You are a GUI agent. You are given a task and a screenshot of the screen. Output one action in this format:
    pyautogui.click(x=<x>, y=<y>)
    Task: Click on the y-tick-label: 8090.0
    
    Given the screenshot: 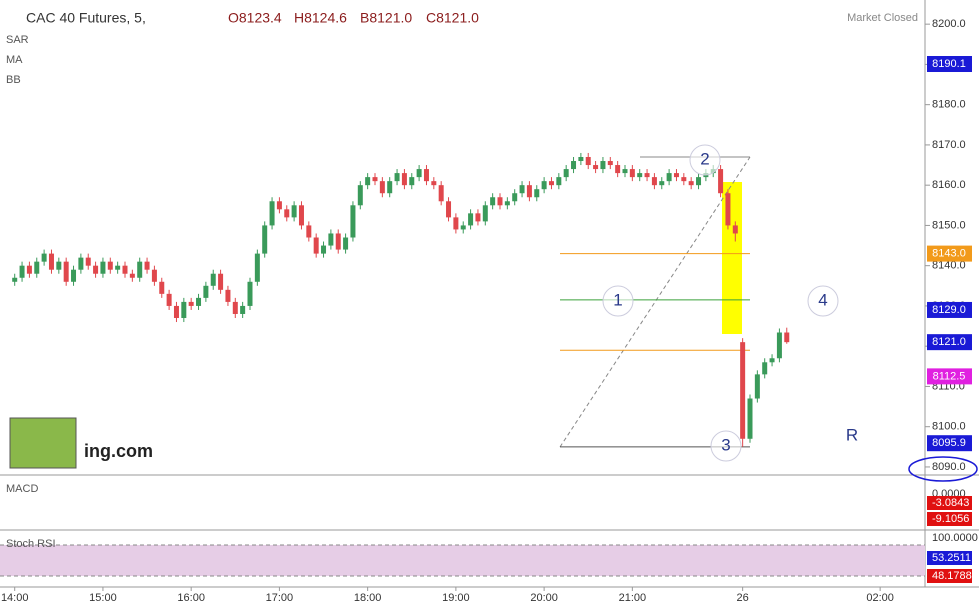 What is the action you would take?
    pyautogui.click(x=949, y=467)
    